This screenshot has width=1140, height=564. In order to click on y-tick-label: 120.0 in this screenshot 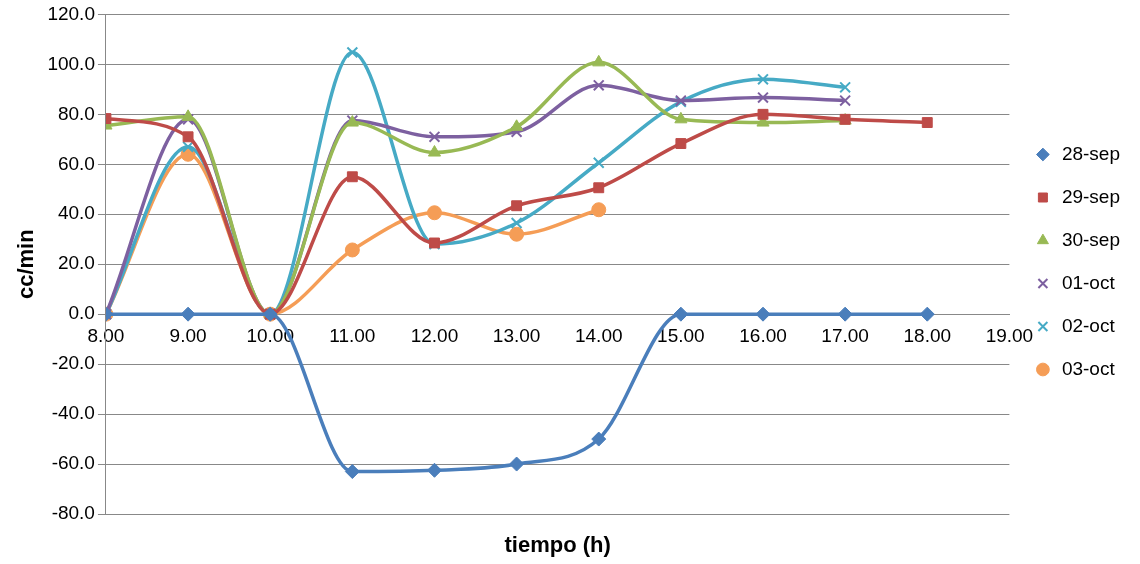, I will do `click(71, 13)`.